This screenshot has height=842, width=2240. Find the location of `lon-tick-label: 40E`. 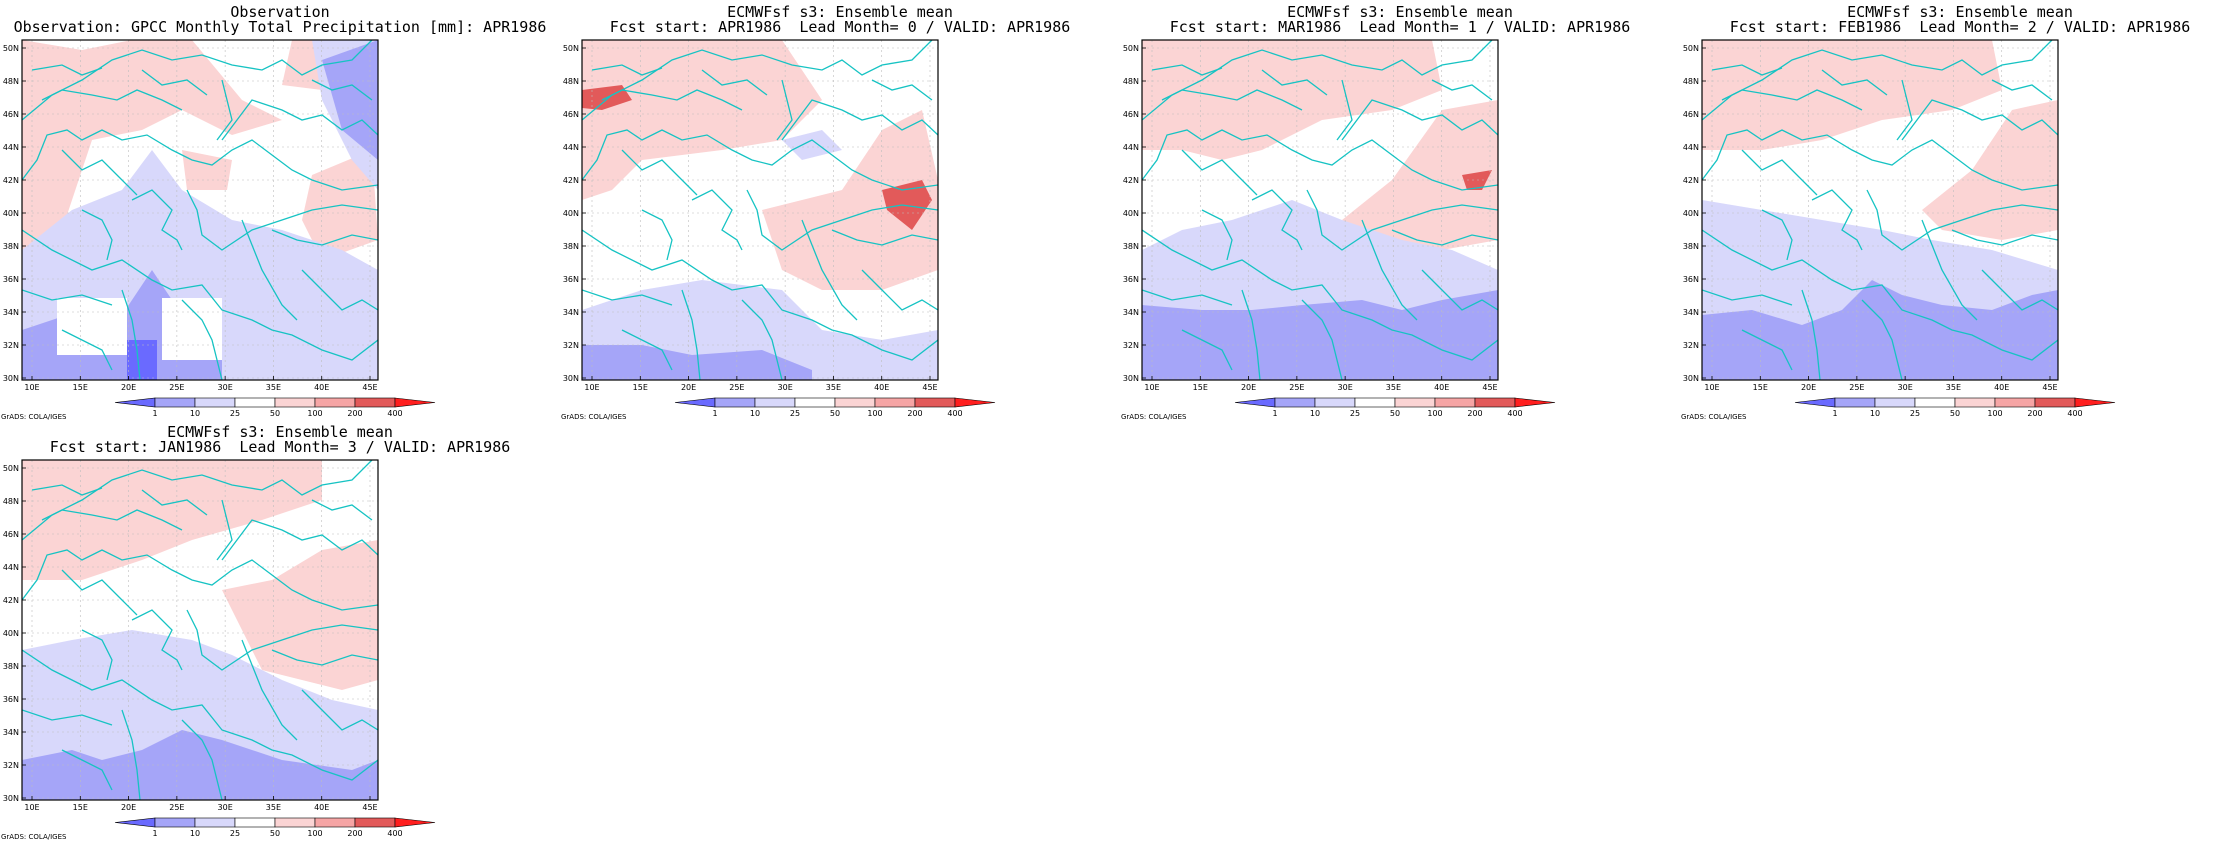

lon-tick-label: 40E is located at coordinates (2001, 387).